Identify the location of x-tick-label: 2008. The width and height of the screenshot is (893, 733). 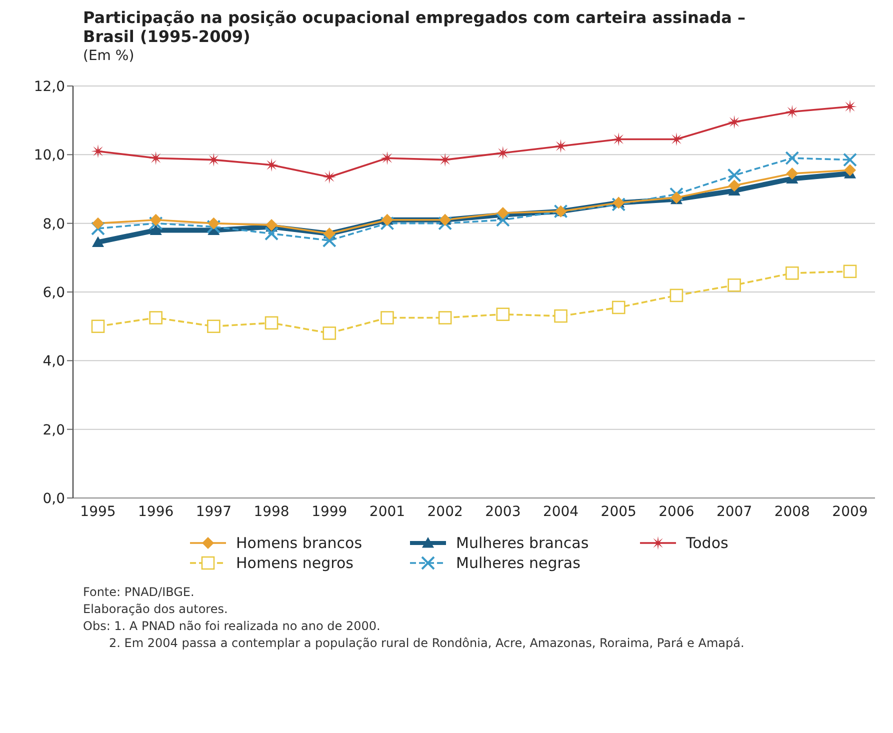
(792, 512).